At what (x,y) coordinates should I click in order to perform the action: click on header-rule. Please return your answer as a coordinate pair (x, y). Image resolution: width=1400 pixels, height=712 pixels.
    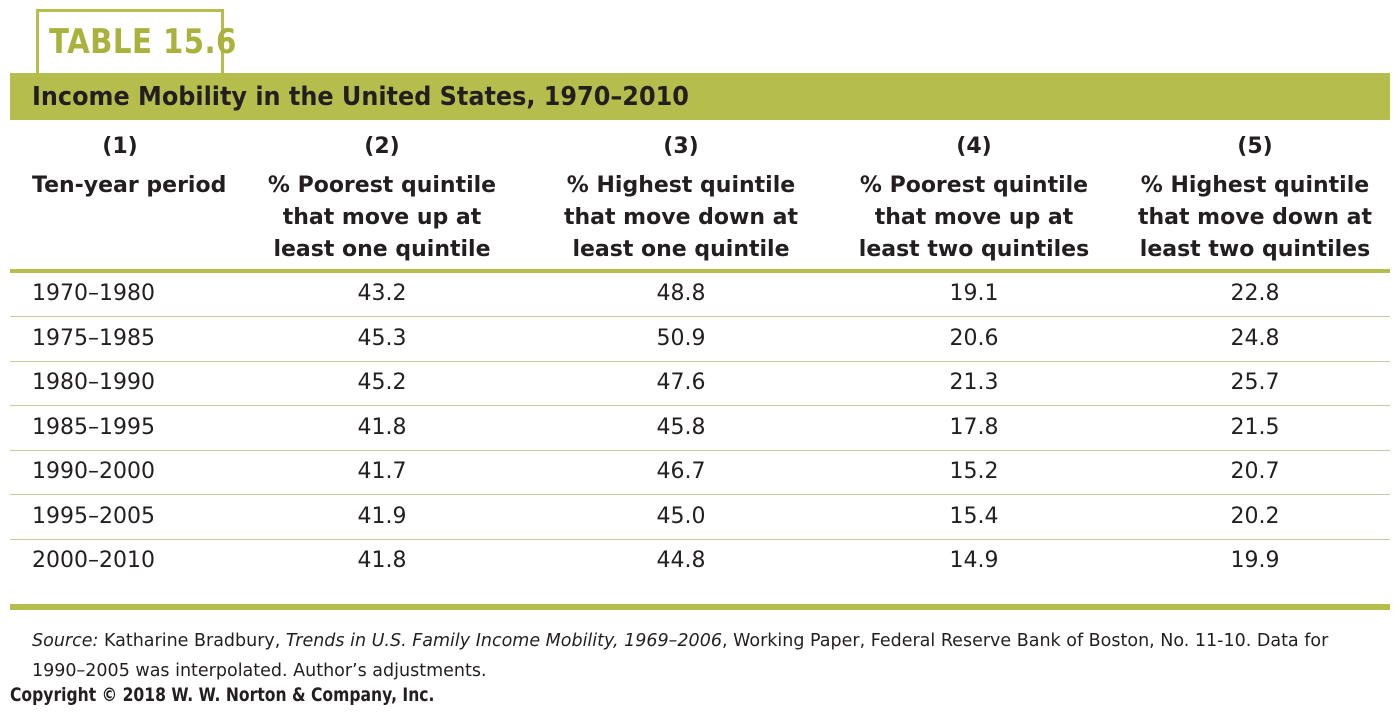
    Looking at the image, I should click on (700, 271).